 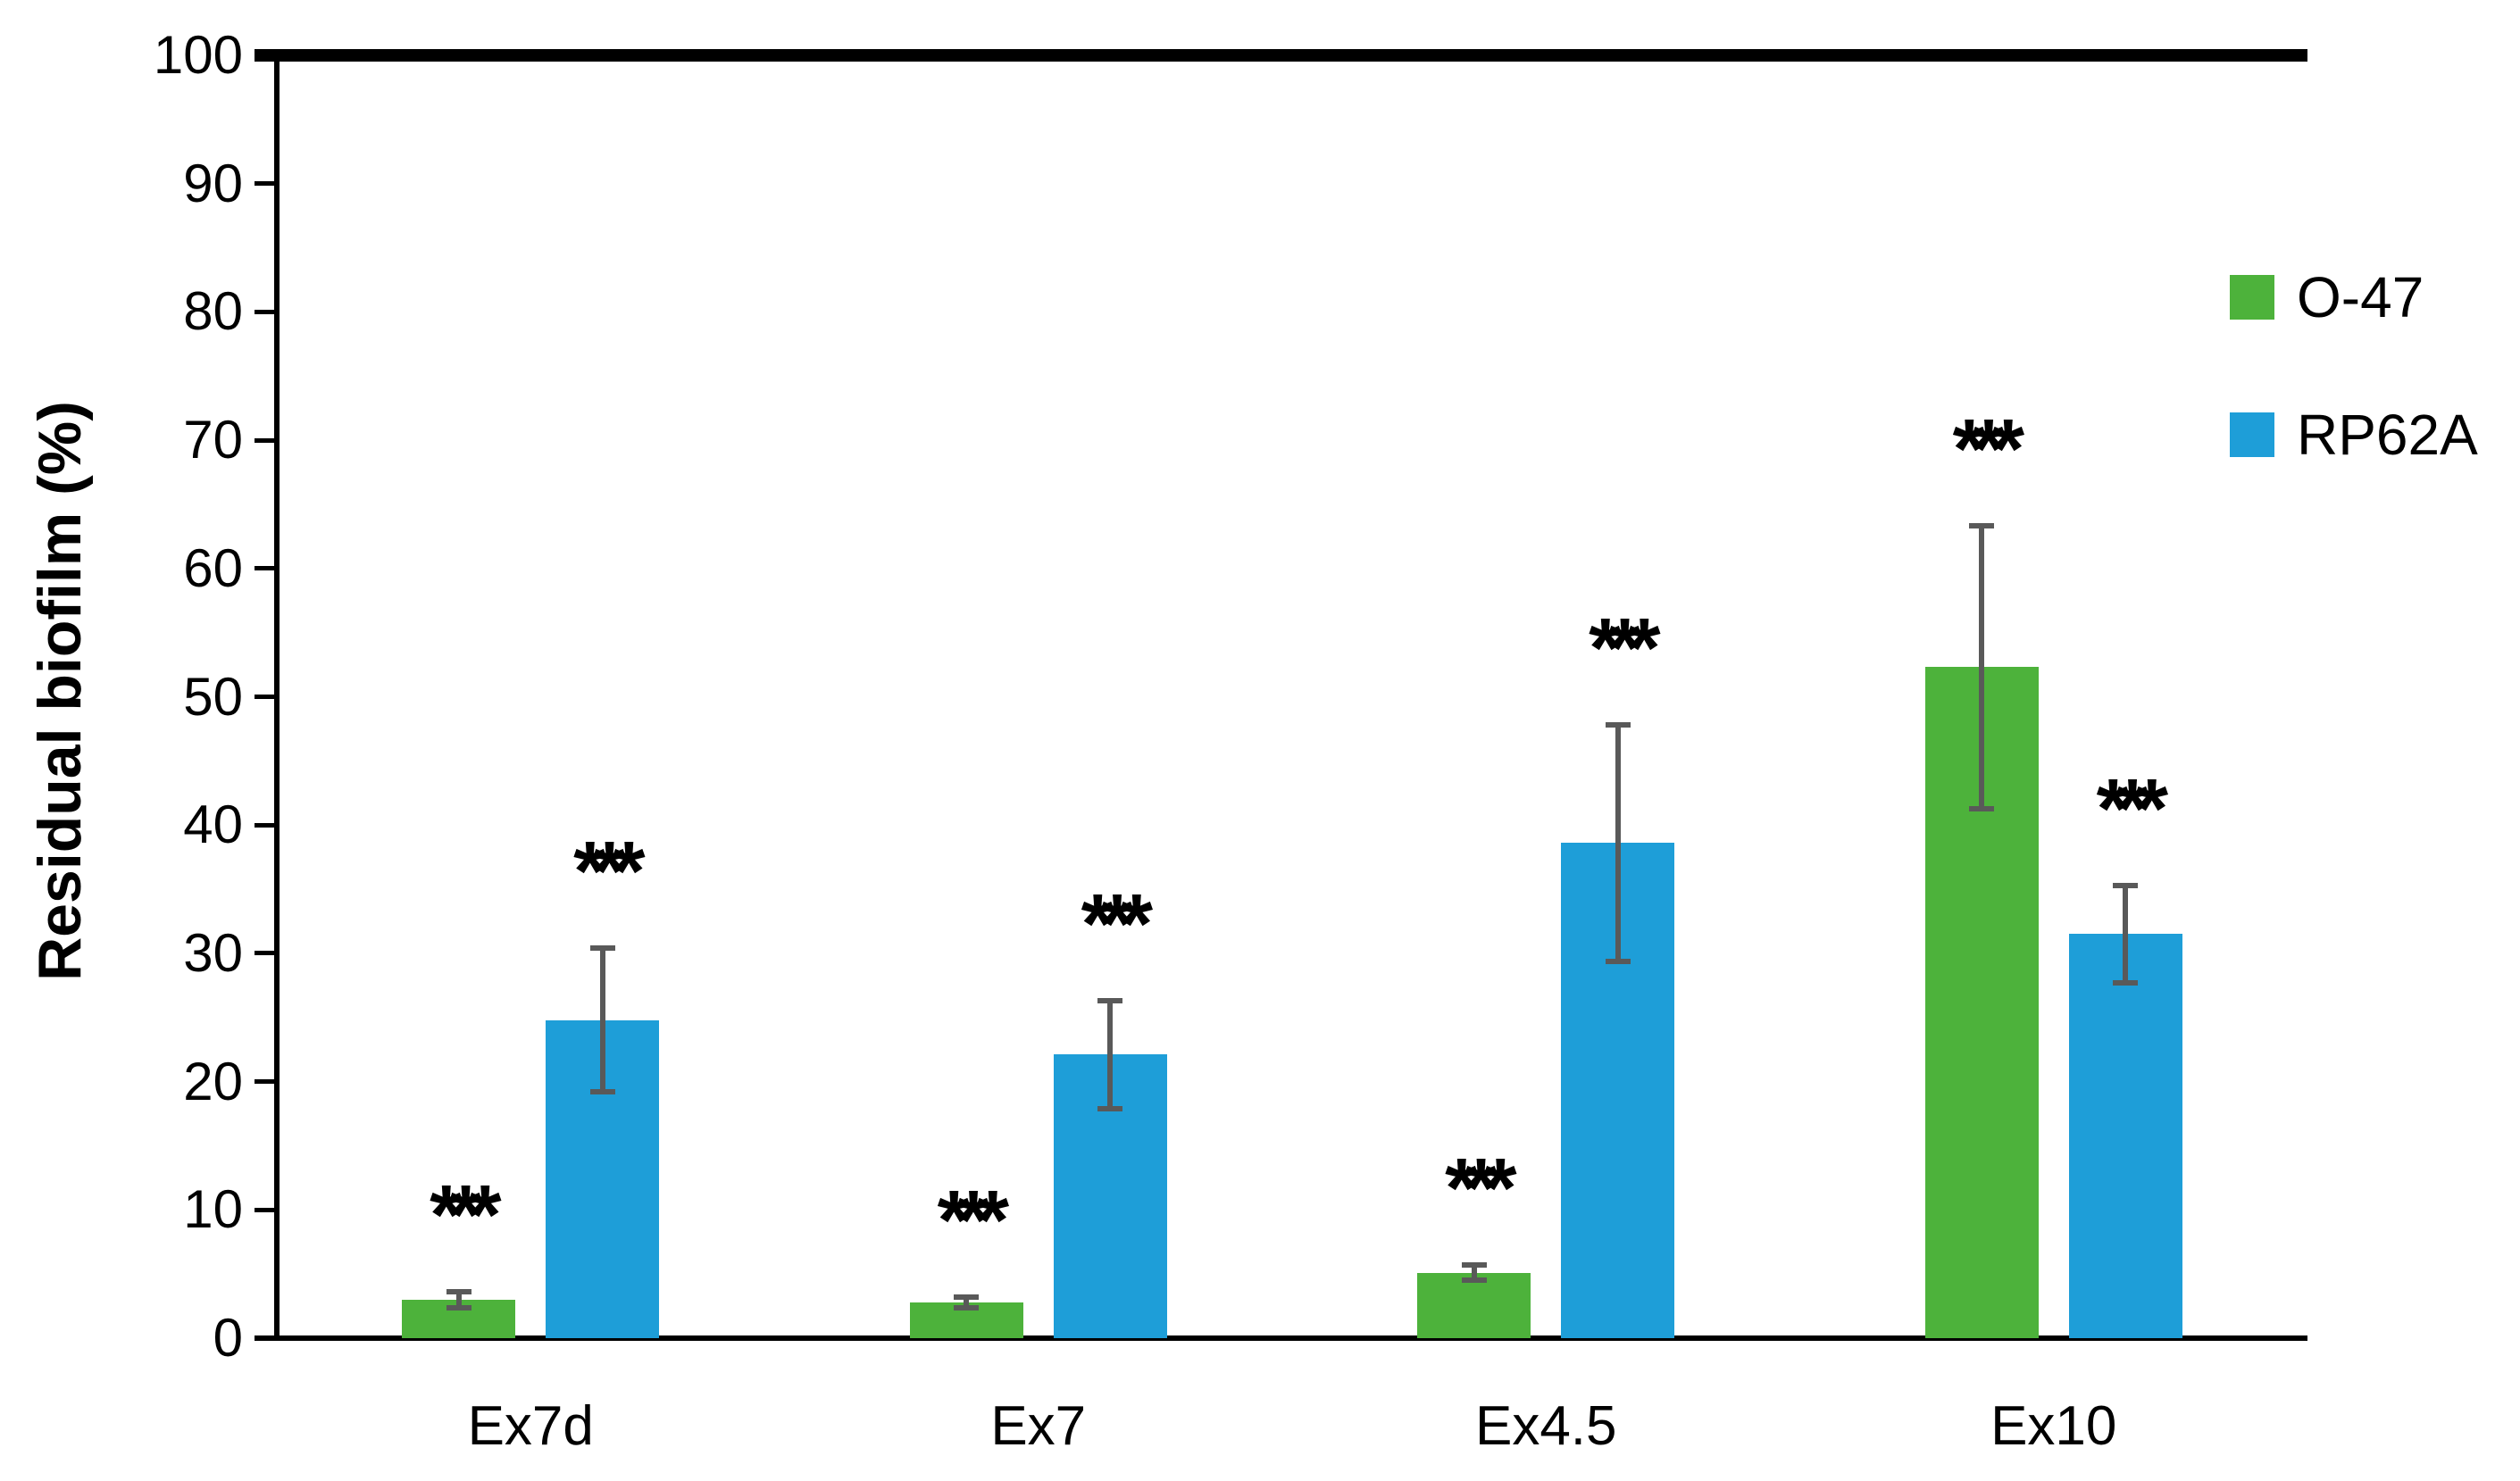 I want to click on legend-label: RP62A, so click(x=2387, y=435).